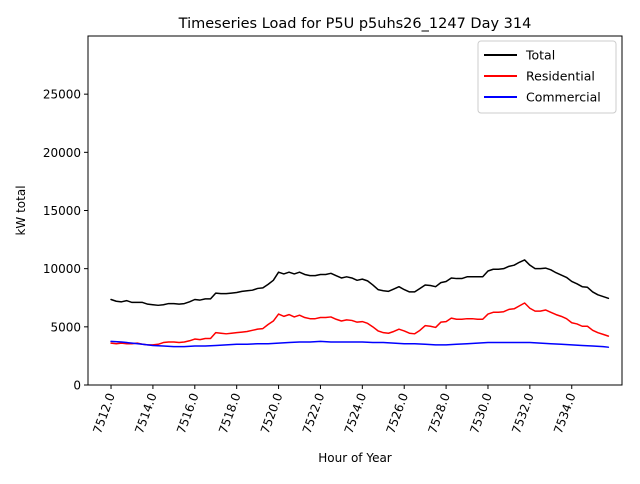 The width and height of the screenshot is (640, 484). What do you see at coordinates (62, 211) in the screenshot?
I see `y-tick-label: 15000` at bounding box center [62, 211].